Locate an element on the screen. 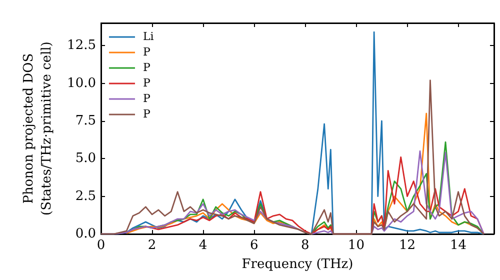 This screenshot has height=280, width=500. x-tick-label: 2 is located at coordinates (152, 245).